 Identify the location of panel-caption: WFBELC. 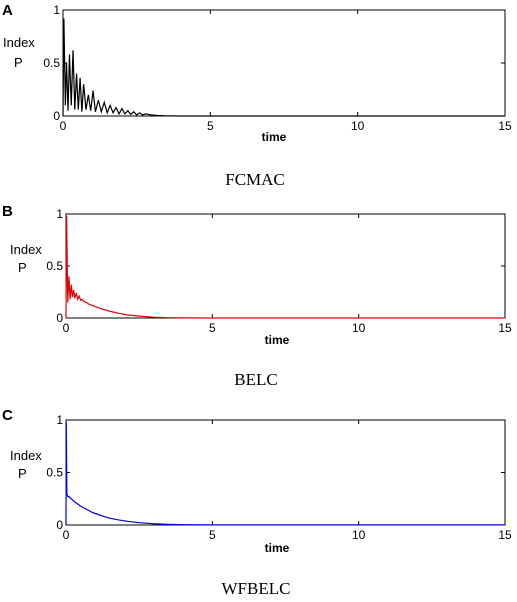
(256, 588).